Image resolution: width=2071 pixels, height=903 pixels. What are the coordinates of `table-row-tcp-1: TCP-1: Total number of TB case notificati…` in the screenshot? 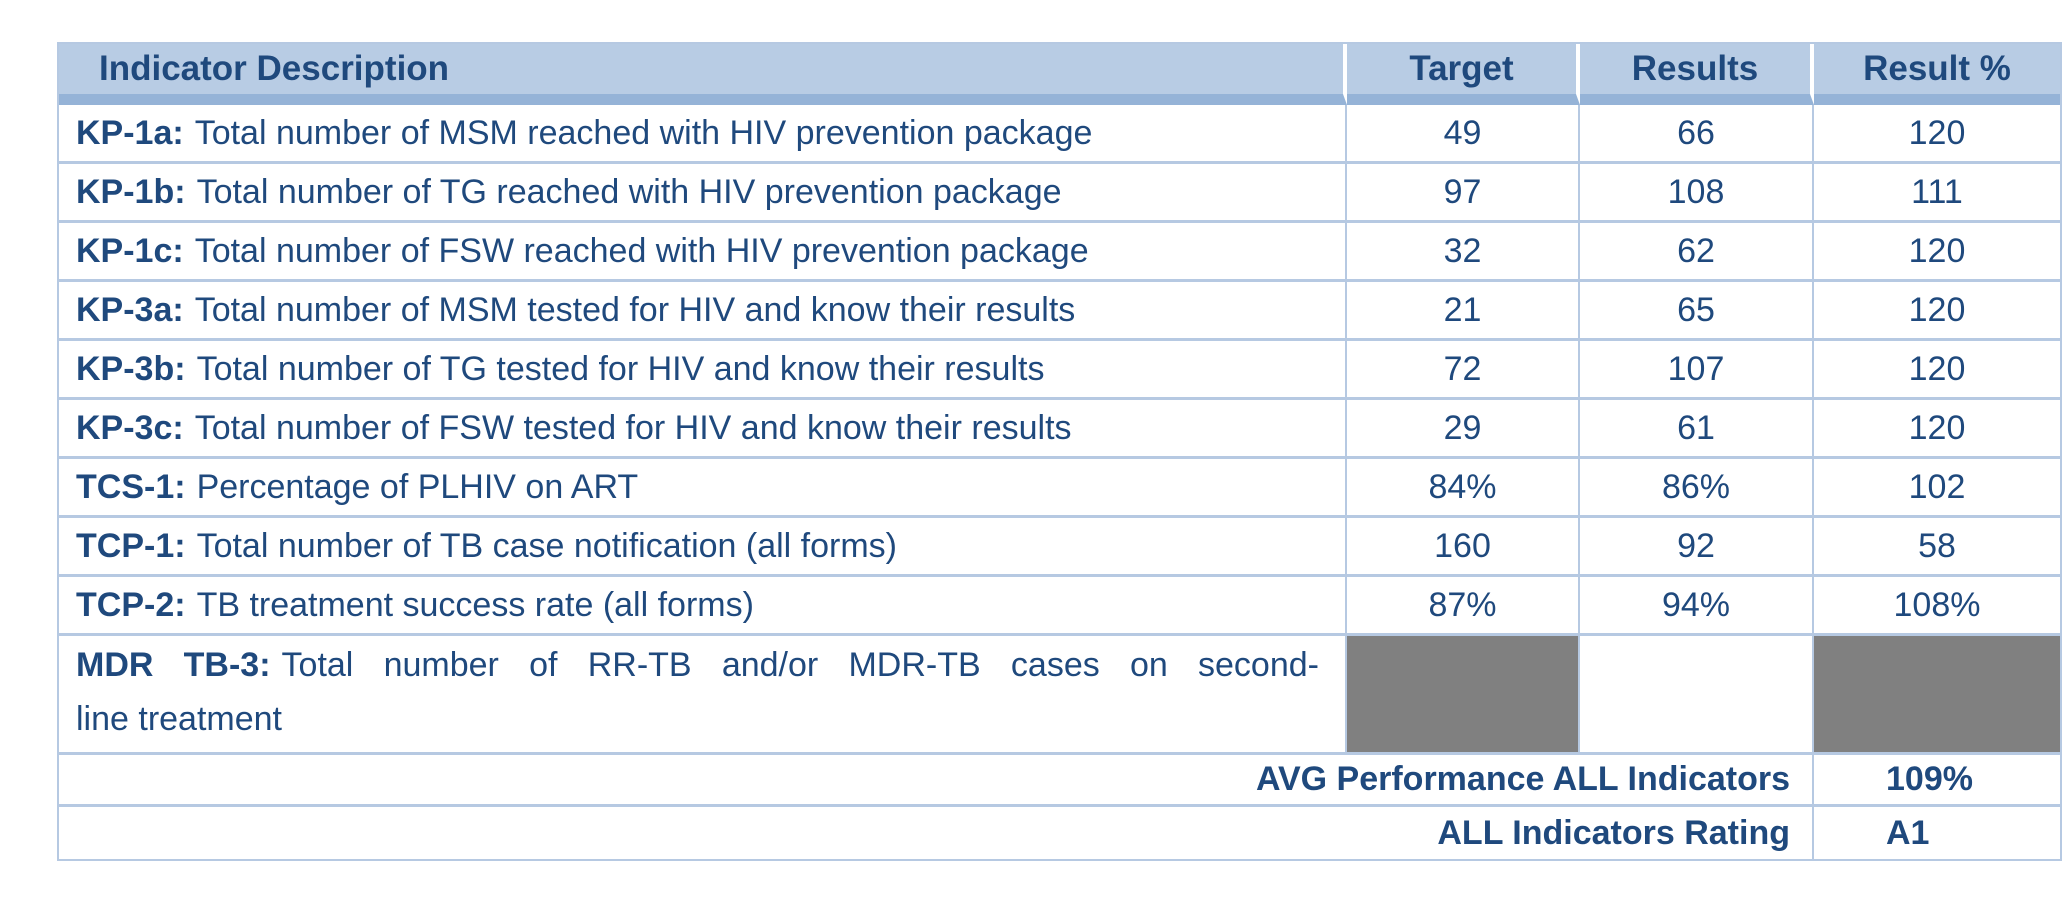 It's located at (1059, 547).